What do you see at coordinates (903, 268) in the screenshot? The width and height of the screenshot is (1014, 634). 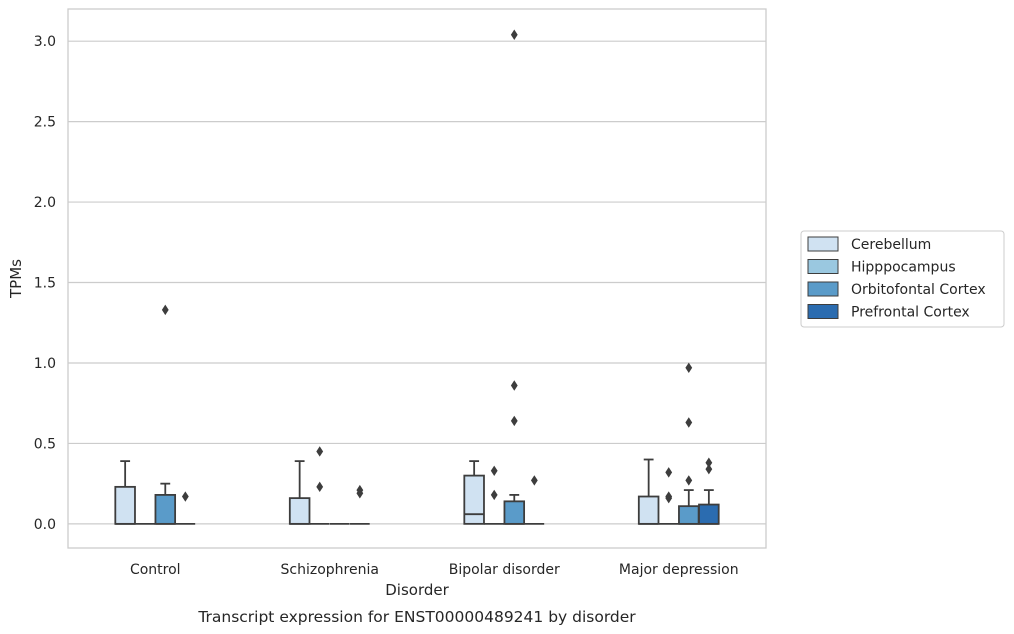 I see `legend-label: Hipppocampus` at bounding box center [903, 268].